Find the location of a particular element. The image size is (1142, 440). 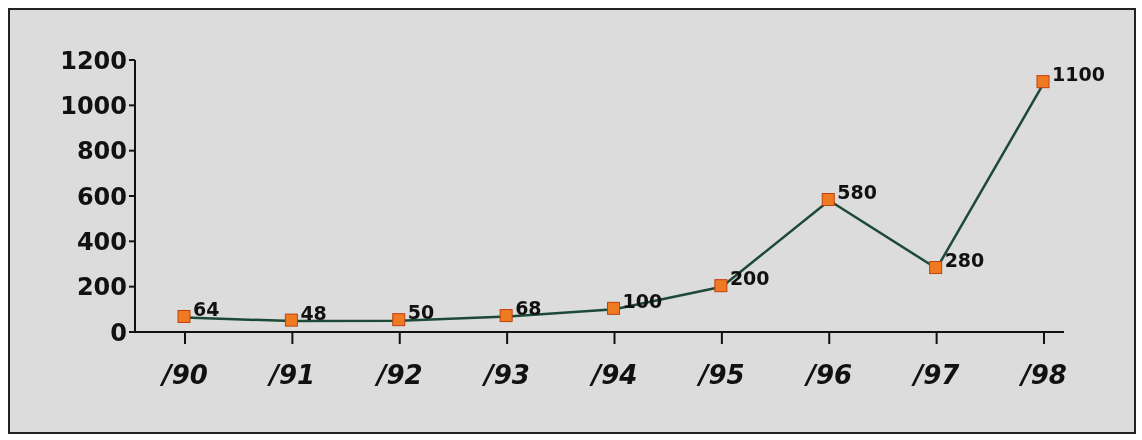

x-tick-label: /94 is located at coordinates (613, 375).